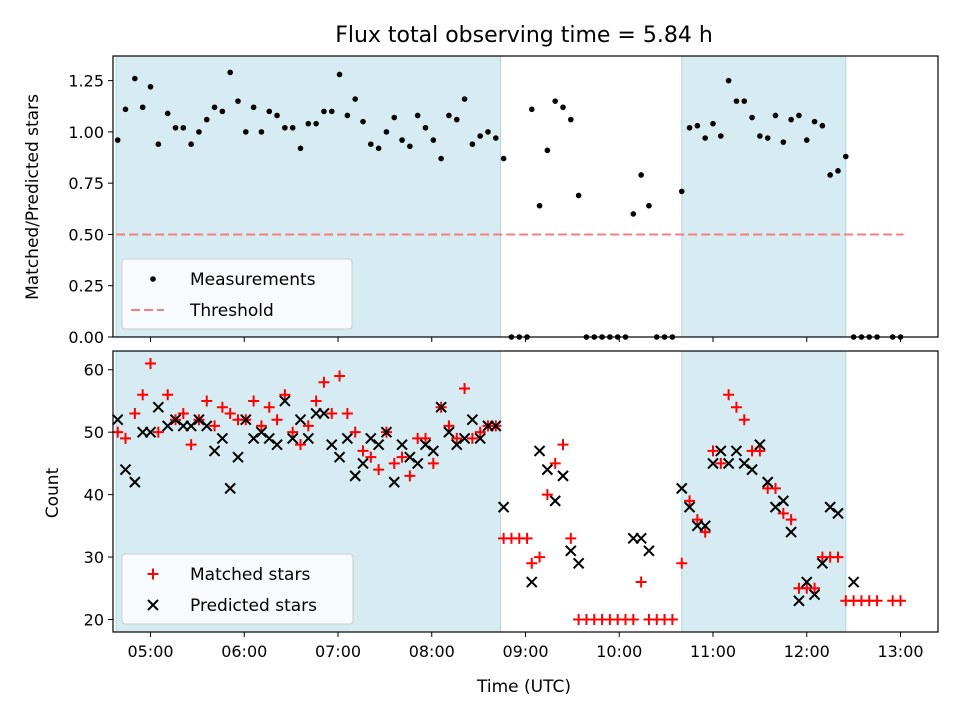 The height and width of the screenshot is (720, 960). I want to click on y-tick-label: 0.75, so click(86, 183).